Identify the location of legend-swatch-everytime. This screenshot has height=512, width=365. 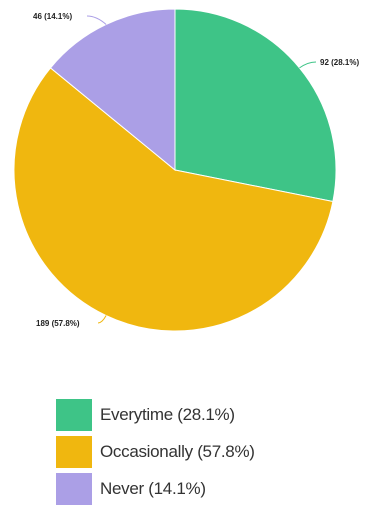
(74, 414).